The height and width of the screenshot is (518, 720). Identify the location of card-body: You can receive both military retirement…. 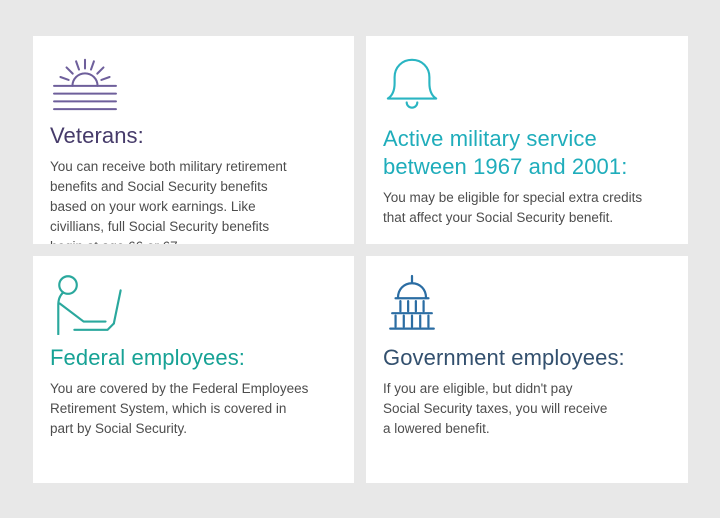
(168, 201).